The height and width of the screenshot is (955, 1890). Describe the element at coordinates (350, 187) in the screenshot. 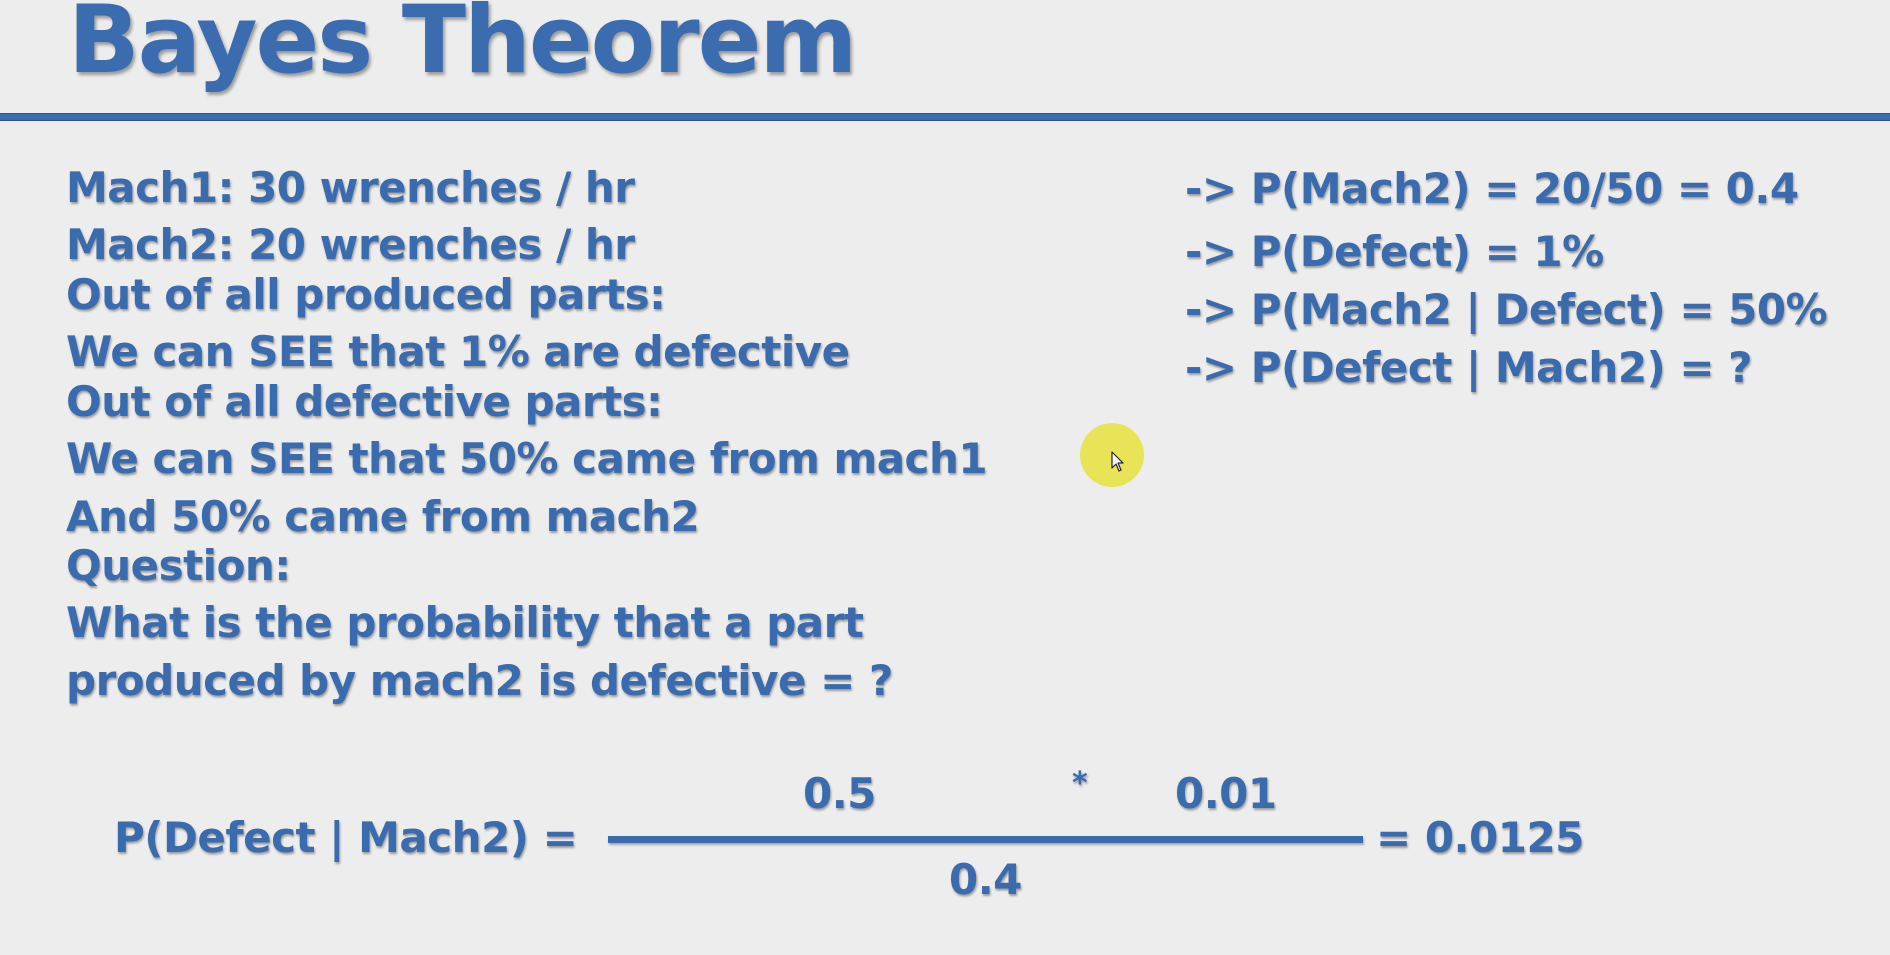

I see `left-line-1: Mach1: 30 wrenches / hr` at that location.